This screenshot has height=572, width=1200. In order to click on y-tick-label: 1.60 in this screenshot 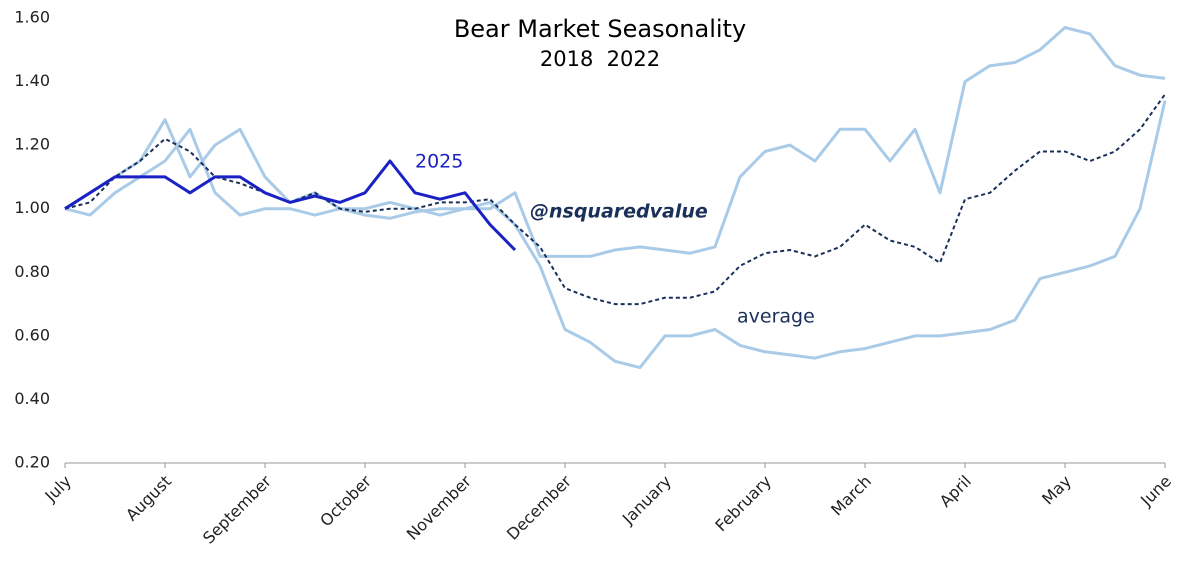, I will do `click(32, 17)`.